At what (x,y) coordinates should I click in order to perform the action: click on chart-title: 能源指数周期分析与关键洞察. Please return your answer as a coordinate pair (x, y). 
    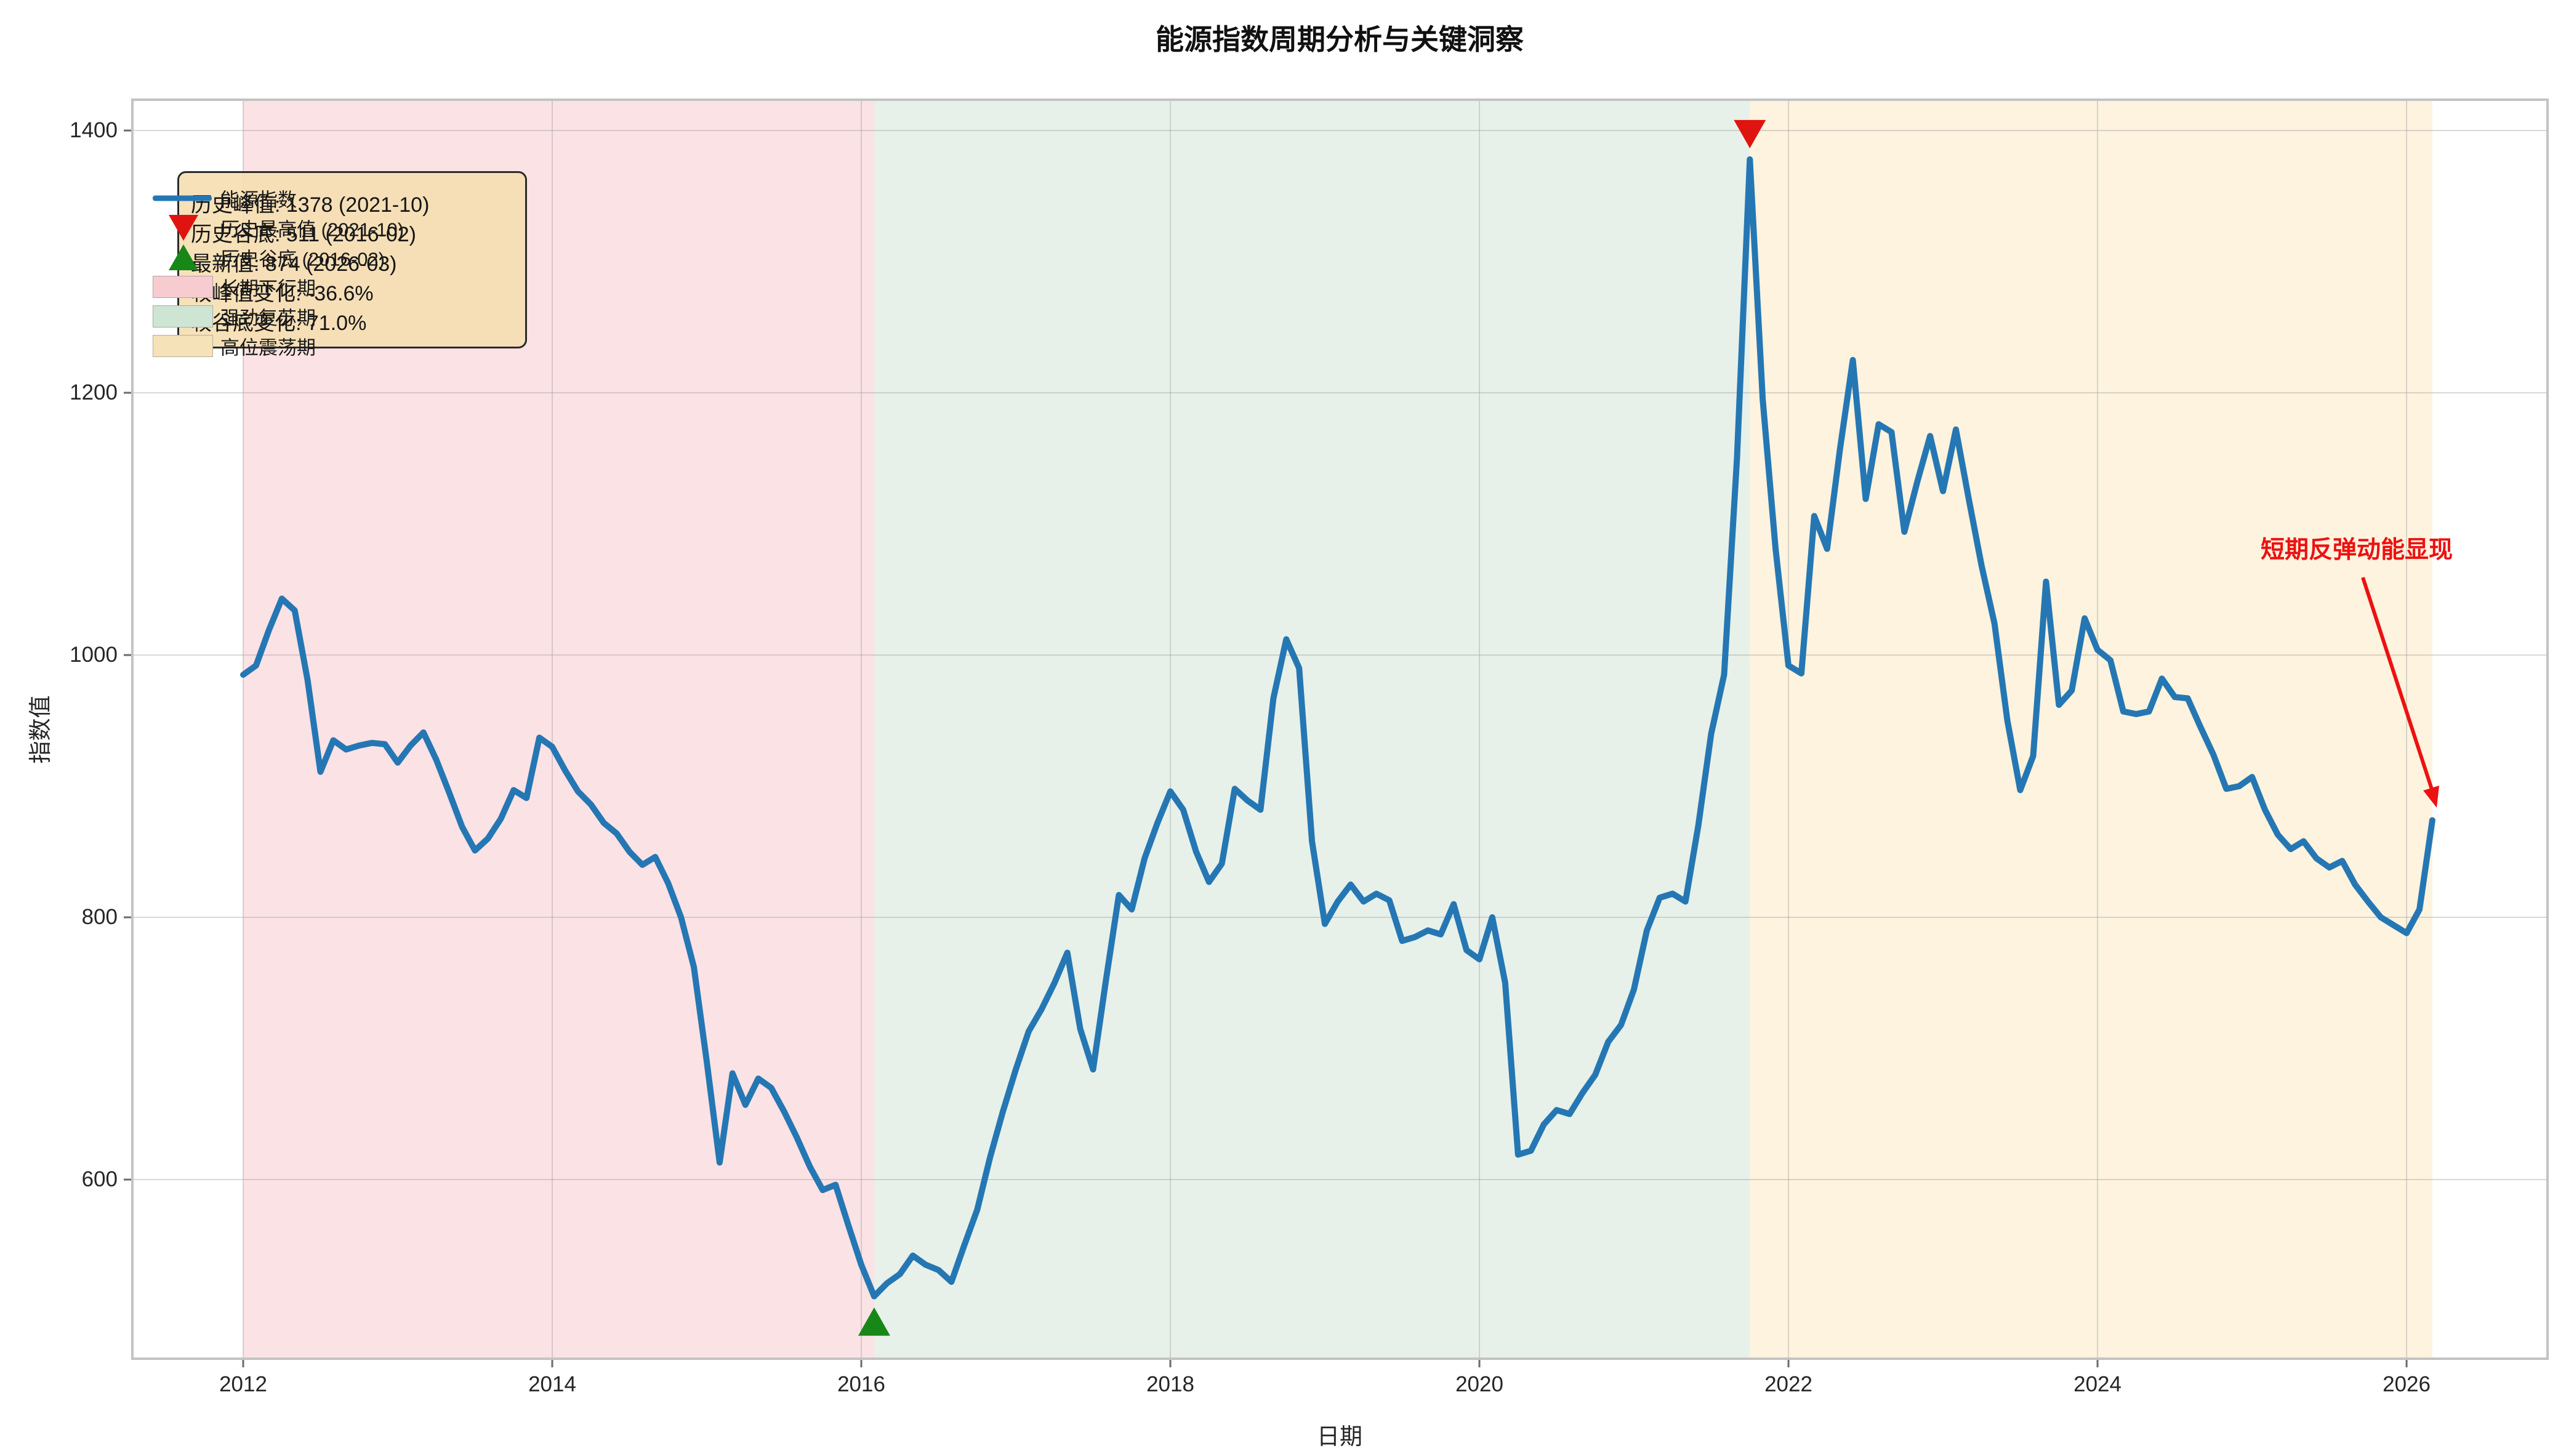
    Looking at the image, I should click on (1340, 39).